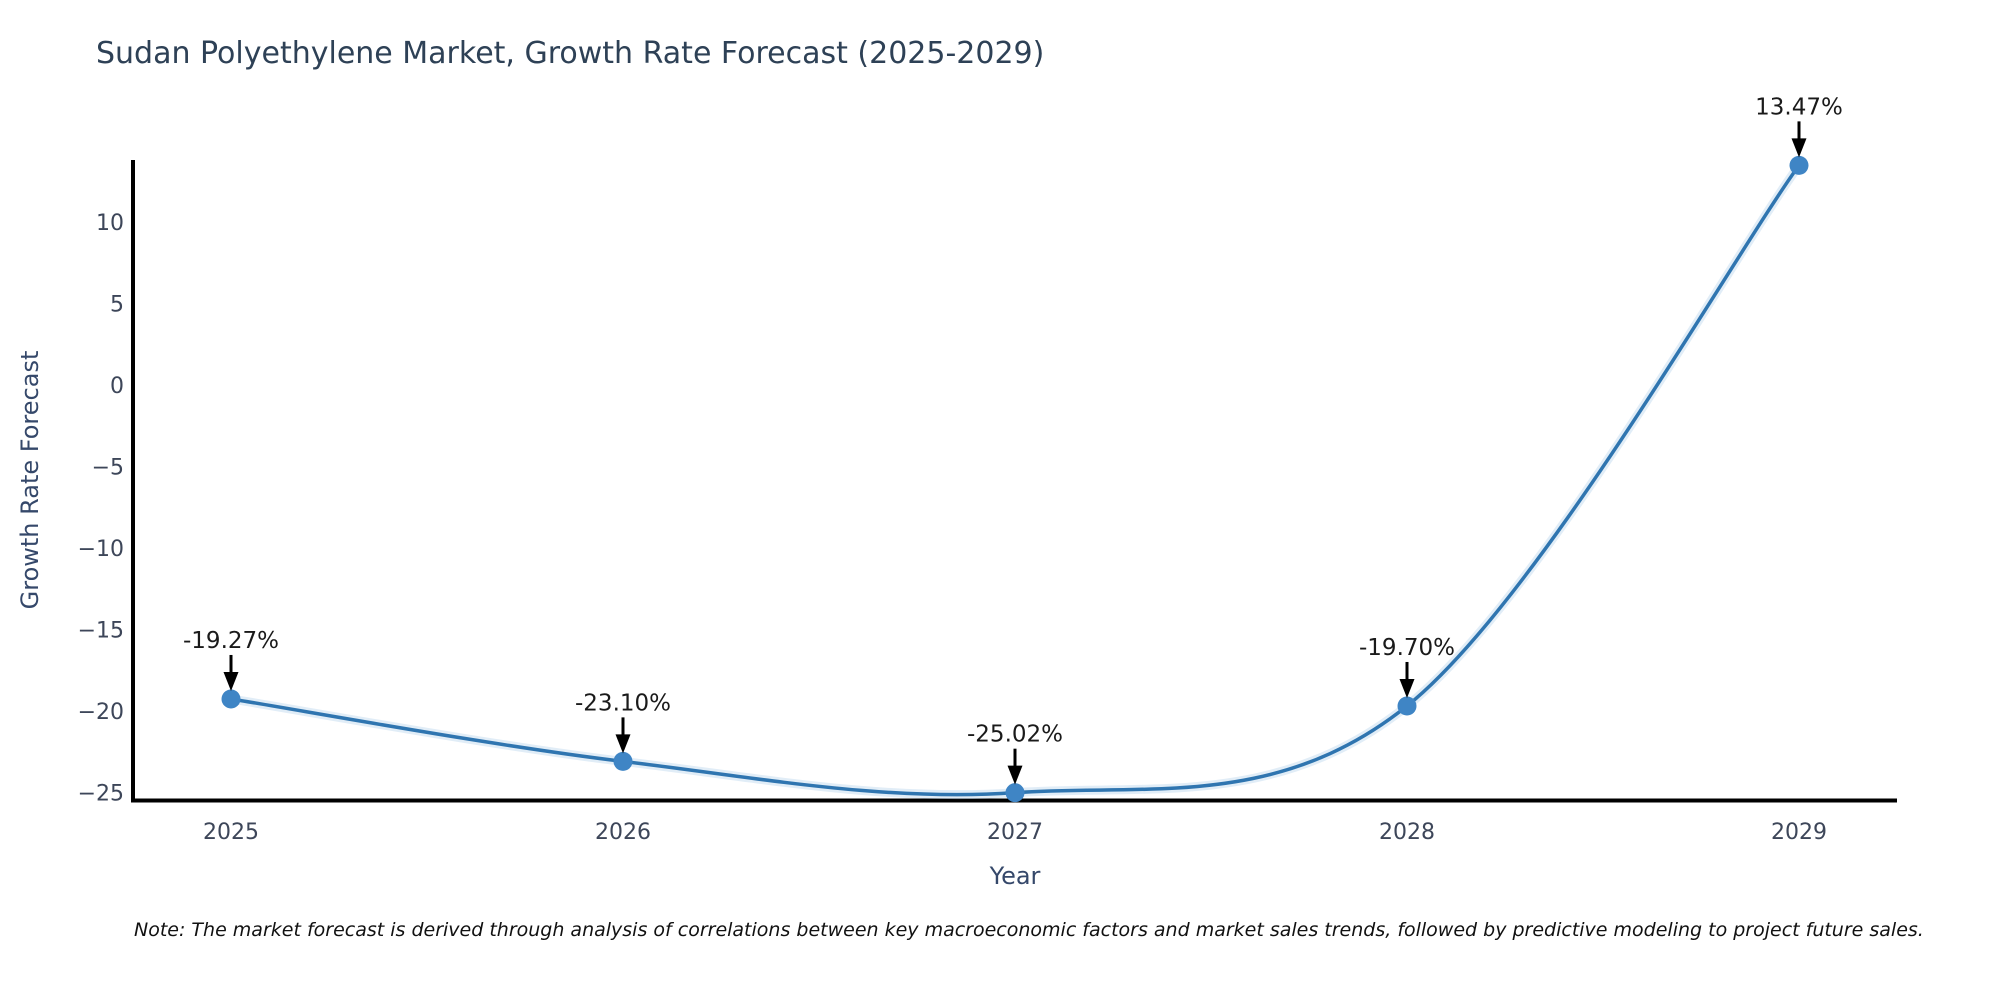  Describe the element at coordinates (117, 304) in the screenshot. I see `y-tick-label: 5` at that location.